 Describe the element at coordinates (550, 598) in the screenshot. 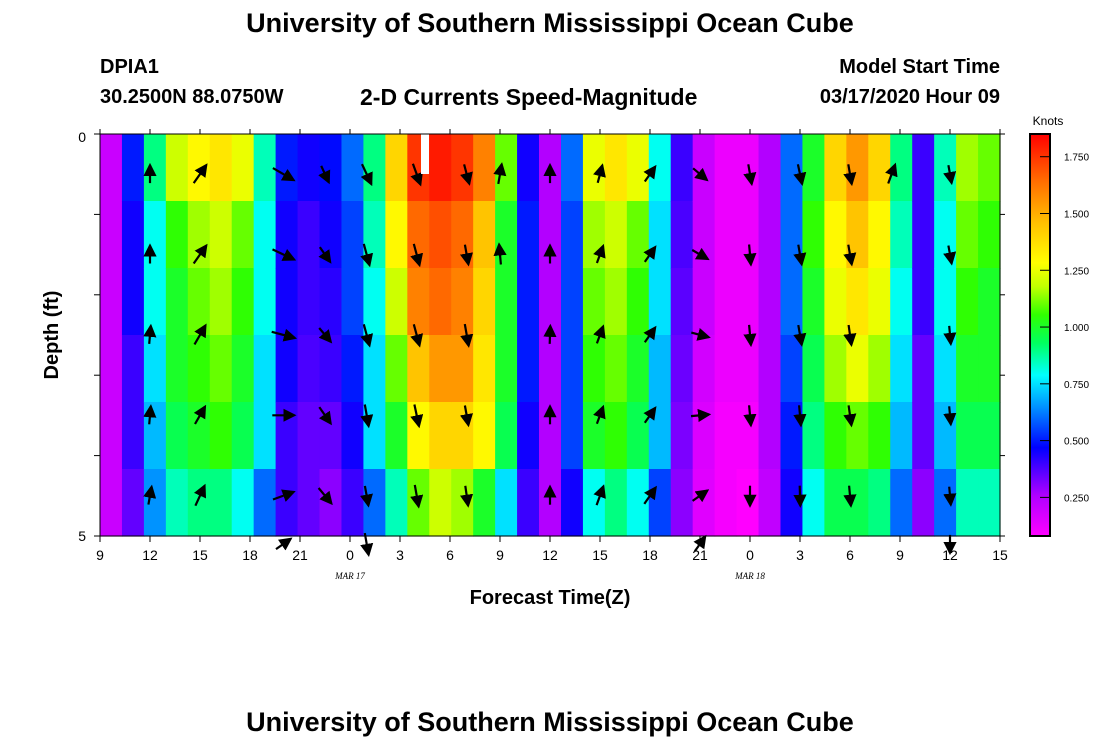

I see `x-axis-label: Forecast Time(Z)` at that location.